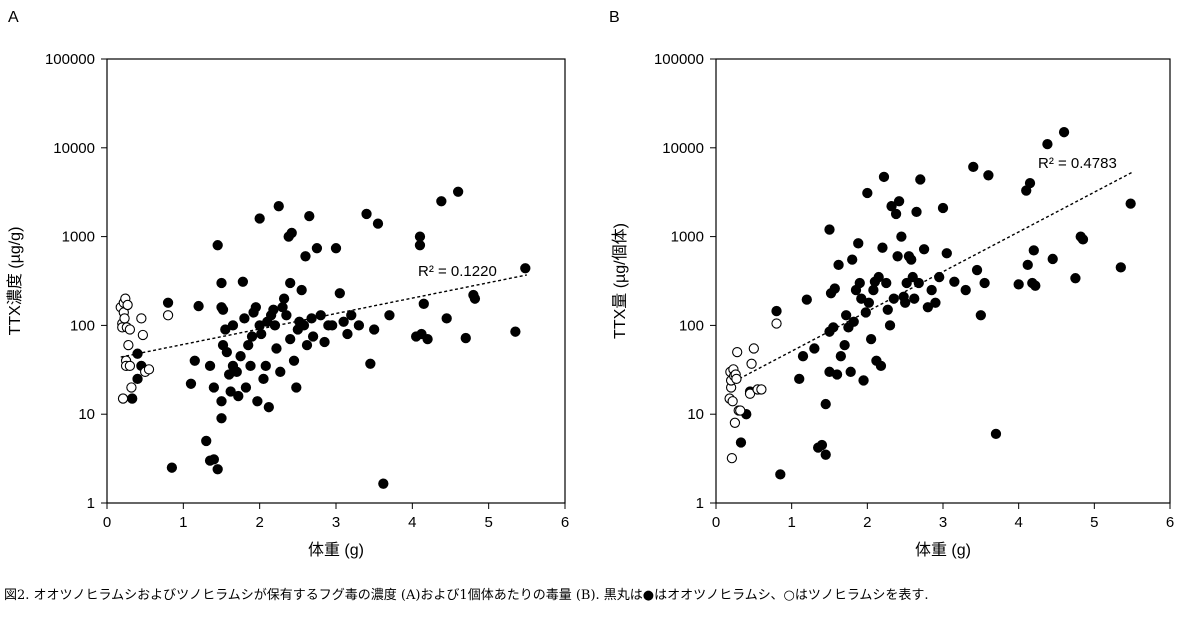  Describe the element at coordinates (74, 148) in the screenshot. I see `y-tick-label: 10000` at that location.